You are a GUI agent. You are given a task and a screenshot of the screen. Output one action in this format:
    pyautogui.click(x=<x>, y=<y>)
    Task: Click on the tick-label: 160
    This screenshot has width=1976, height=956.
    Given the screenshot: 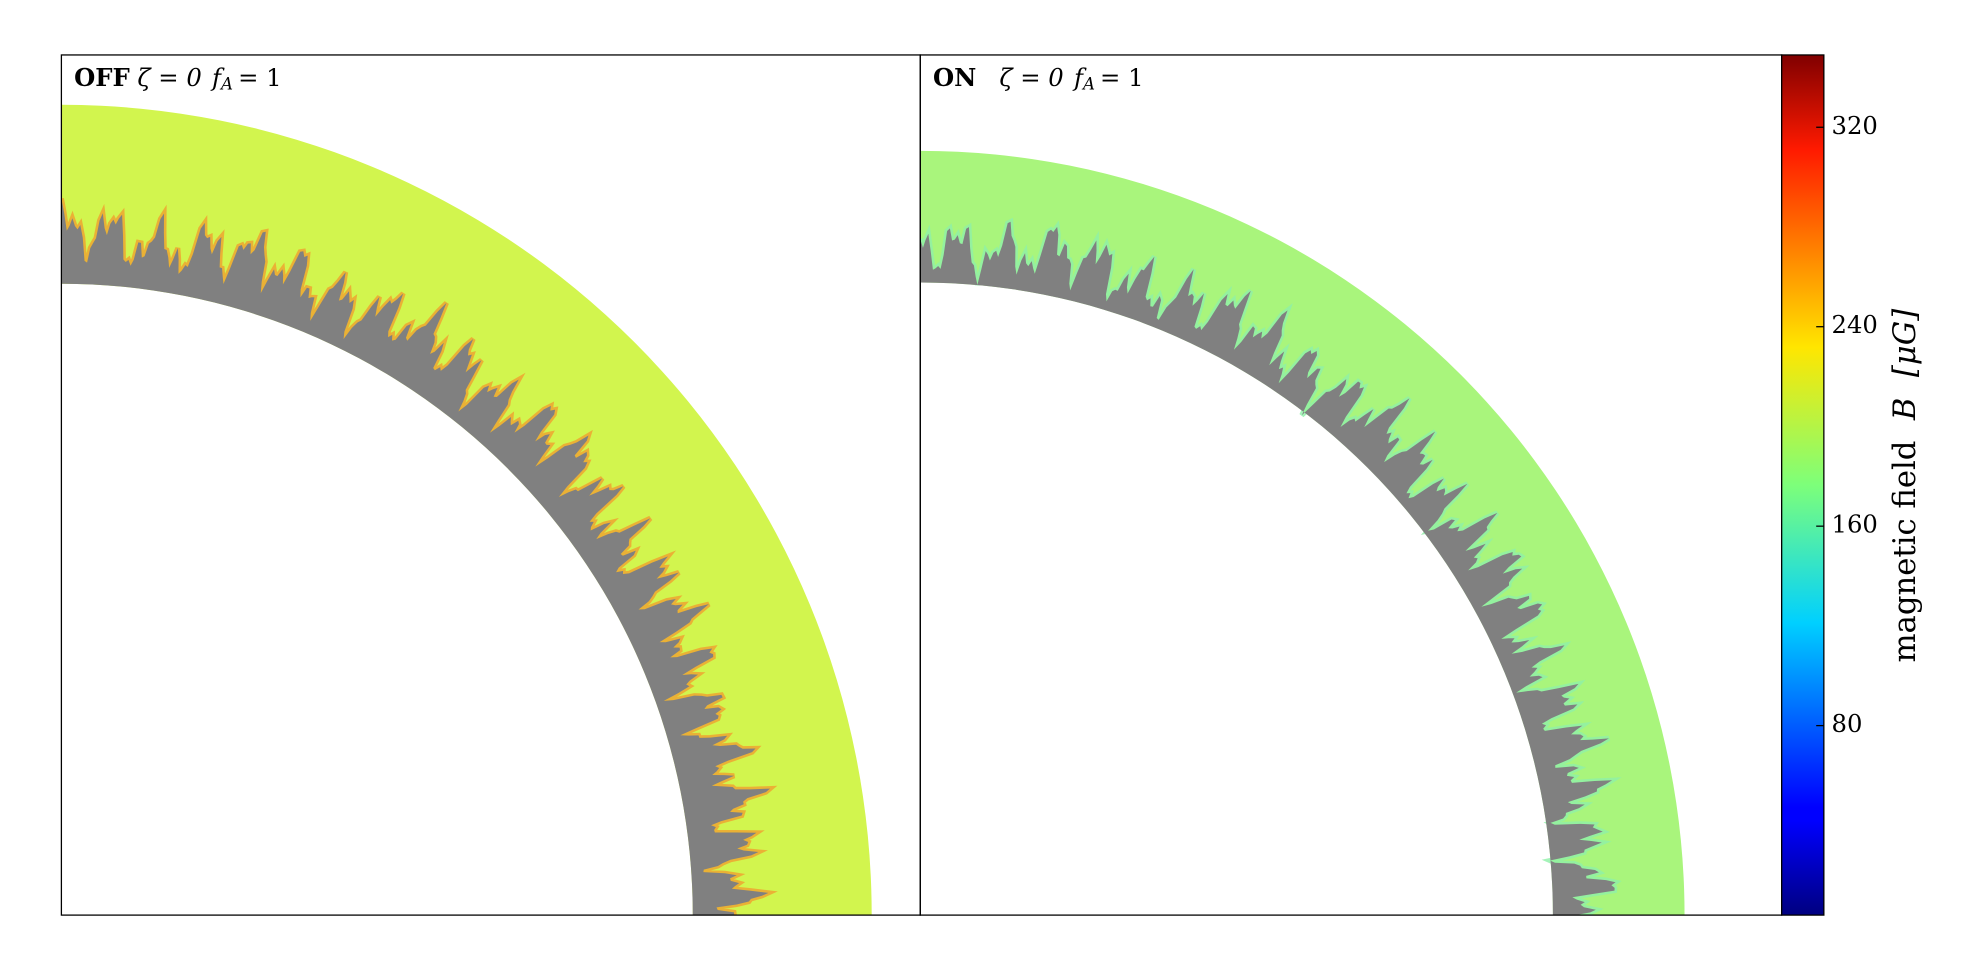 What is the action you would take?
    pyautogui.click(x=1855, y=524)
    